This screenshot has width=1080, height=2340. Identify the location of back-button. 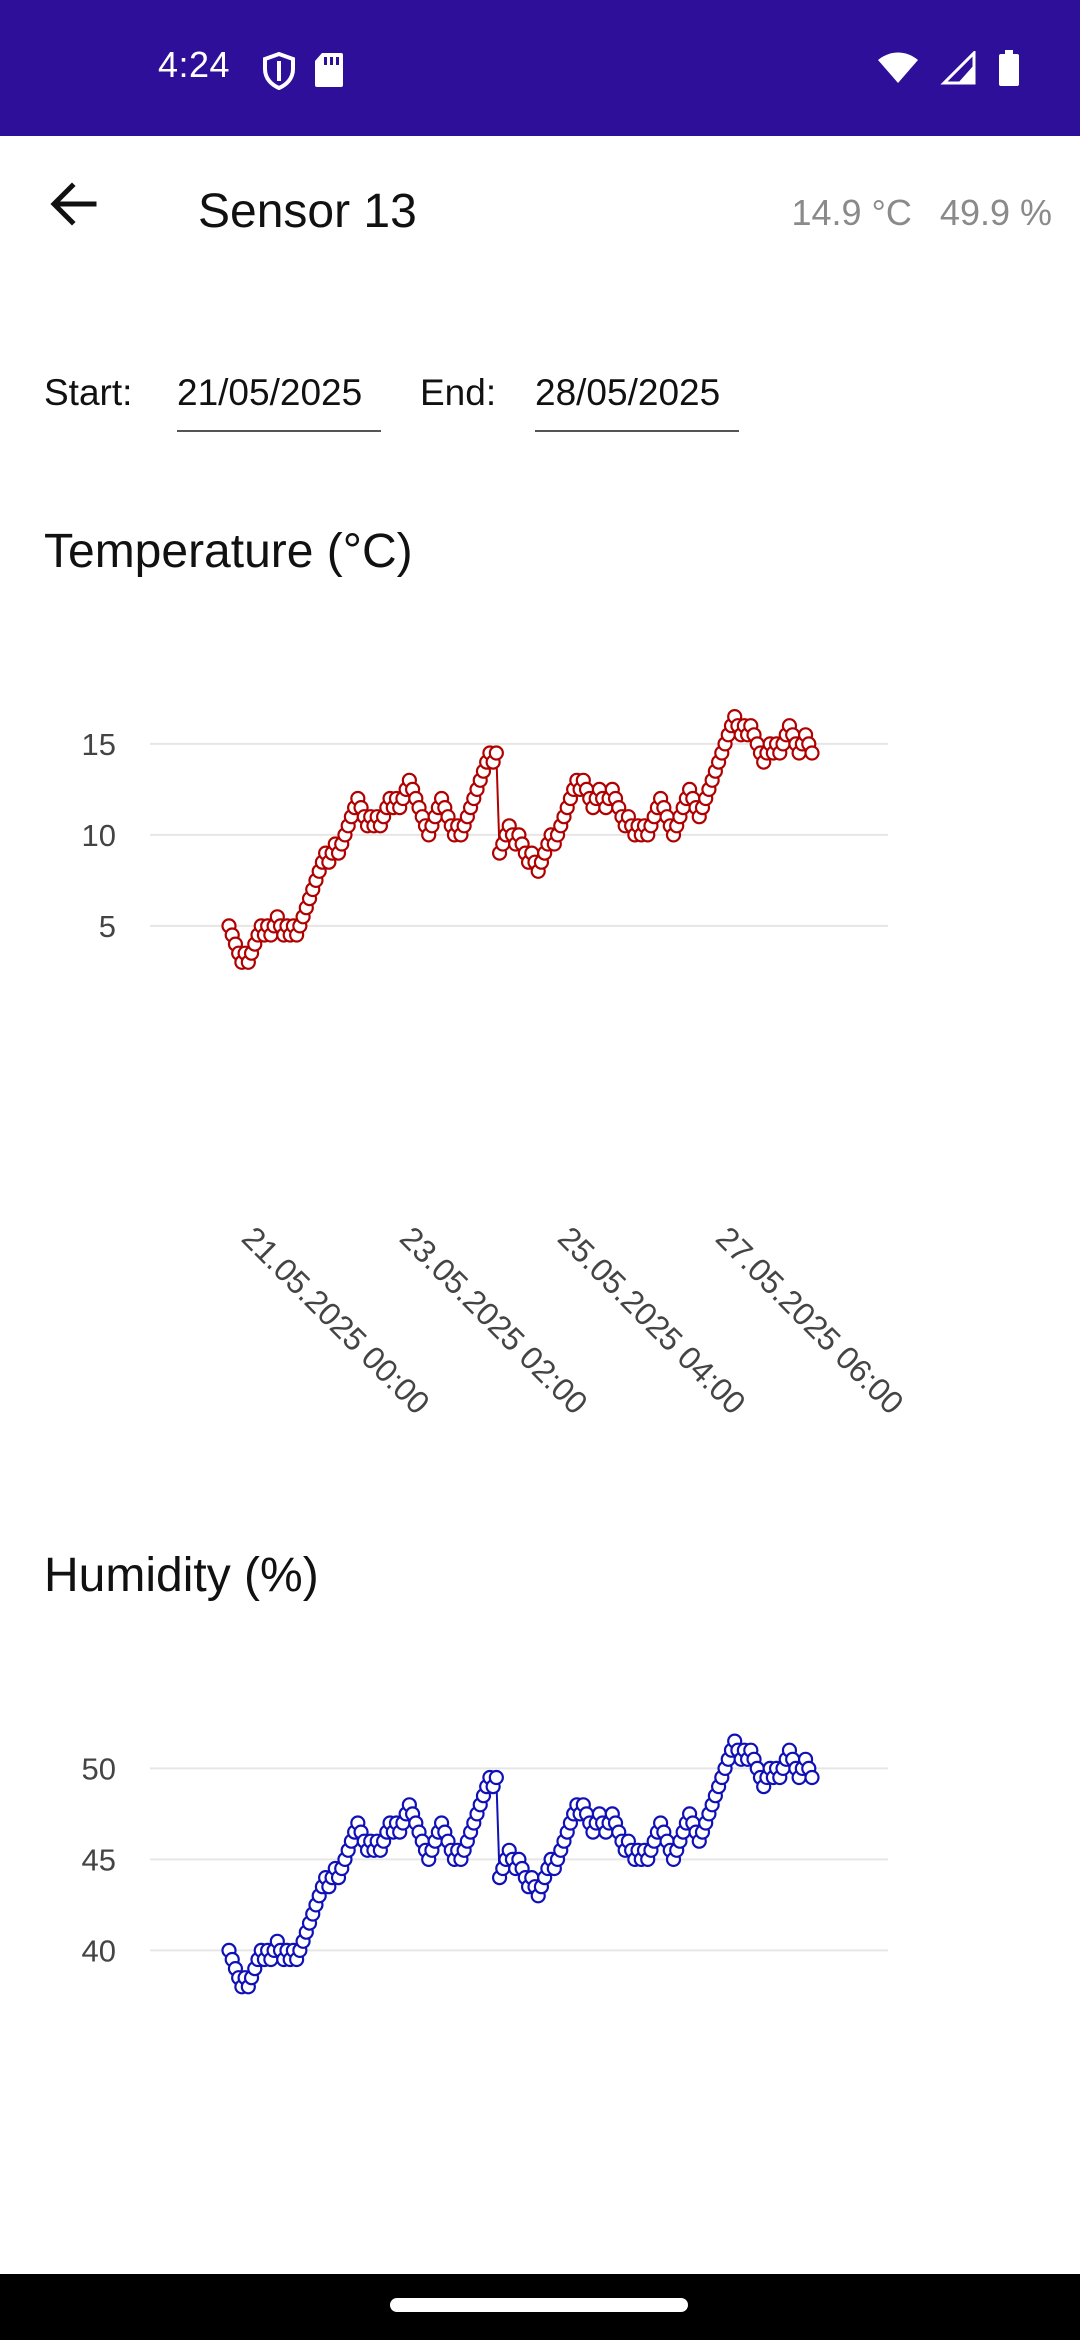
(74, 204).